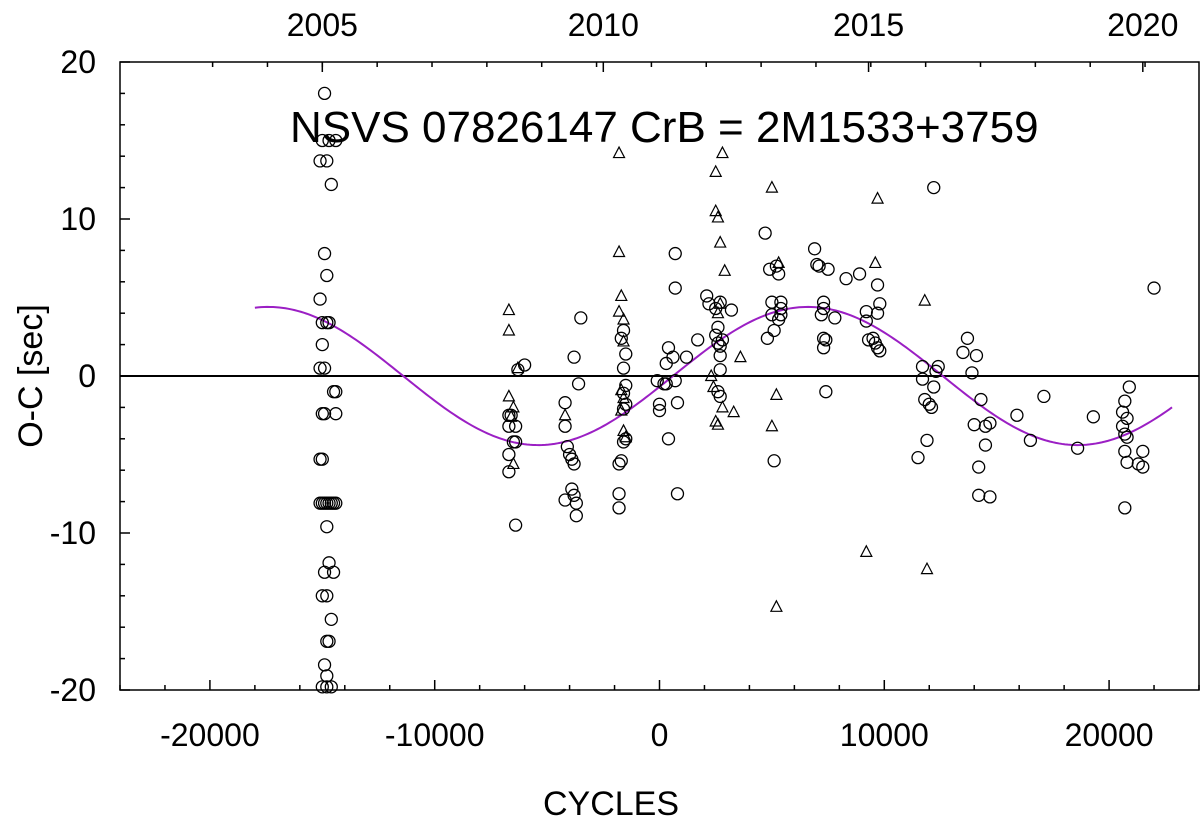 The height and width of the screenshot is (822, 1200). I want to click on fit-curve, so click(713, 376).